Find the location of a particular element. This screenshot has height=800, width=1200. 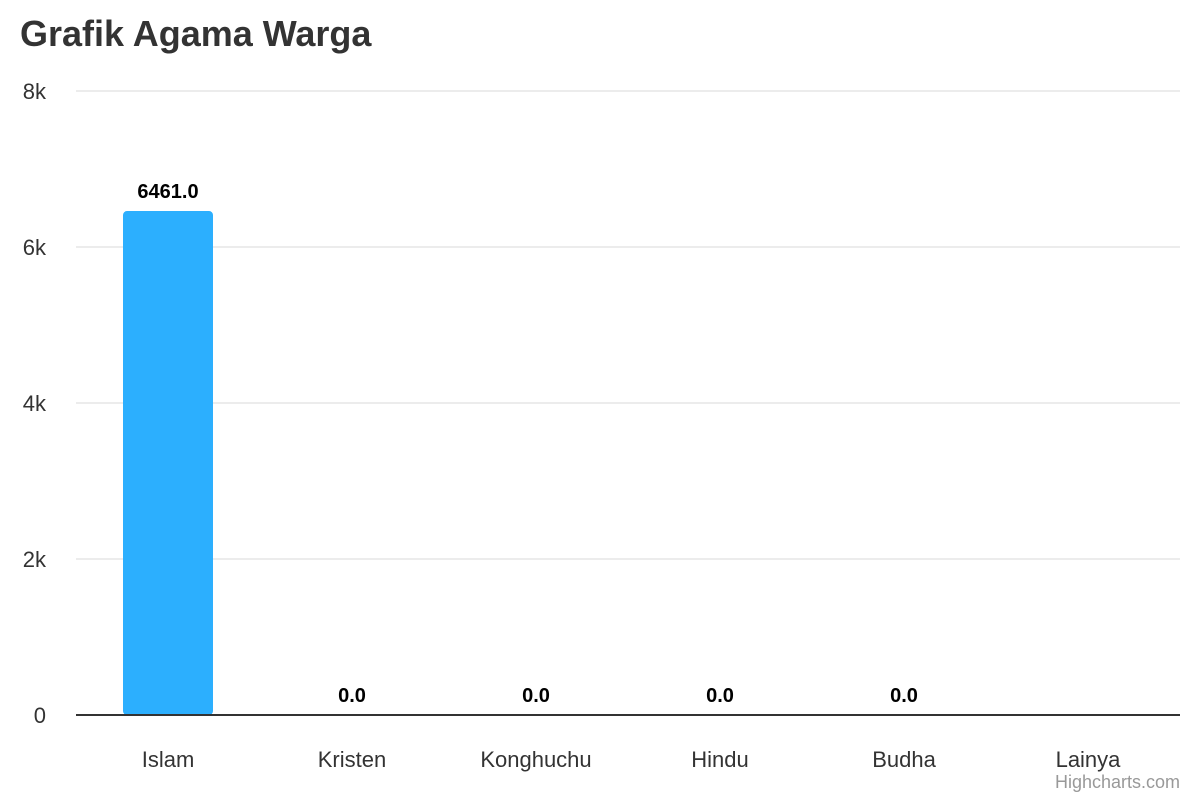

x-tick-label: Islam is located at coordinates (168, 759).